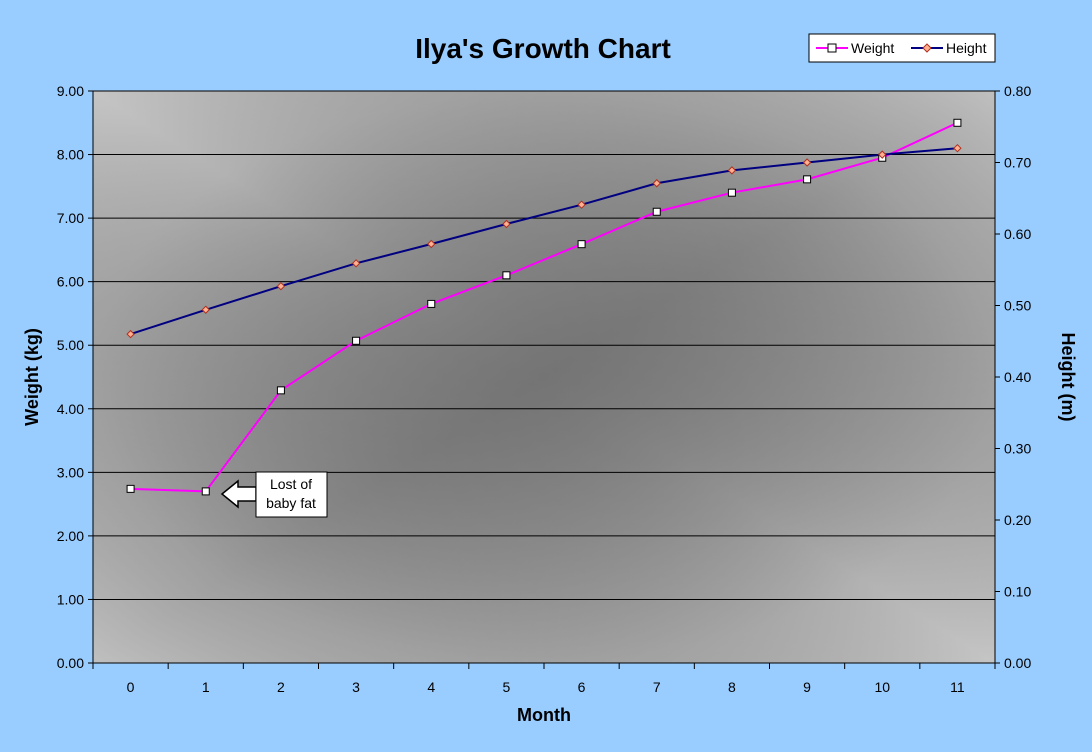 Image resolution: width=1092 pixels, height=752 pixels. What do you see at coordinates (657, 687) in the screenshot?
I see `x-tick-label: 7` at bounding box center [657, 687].